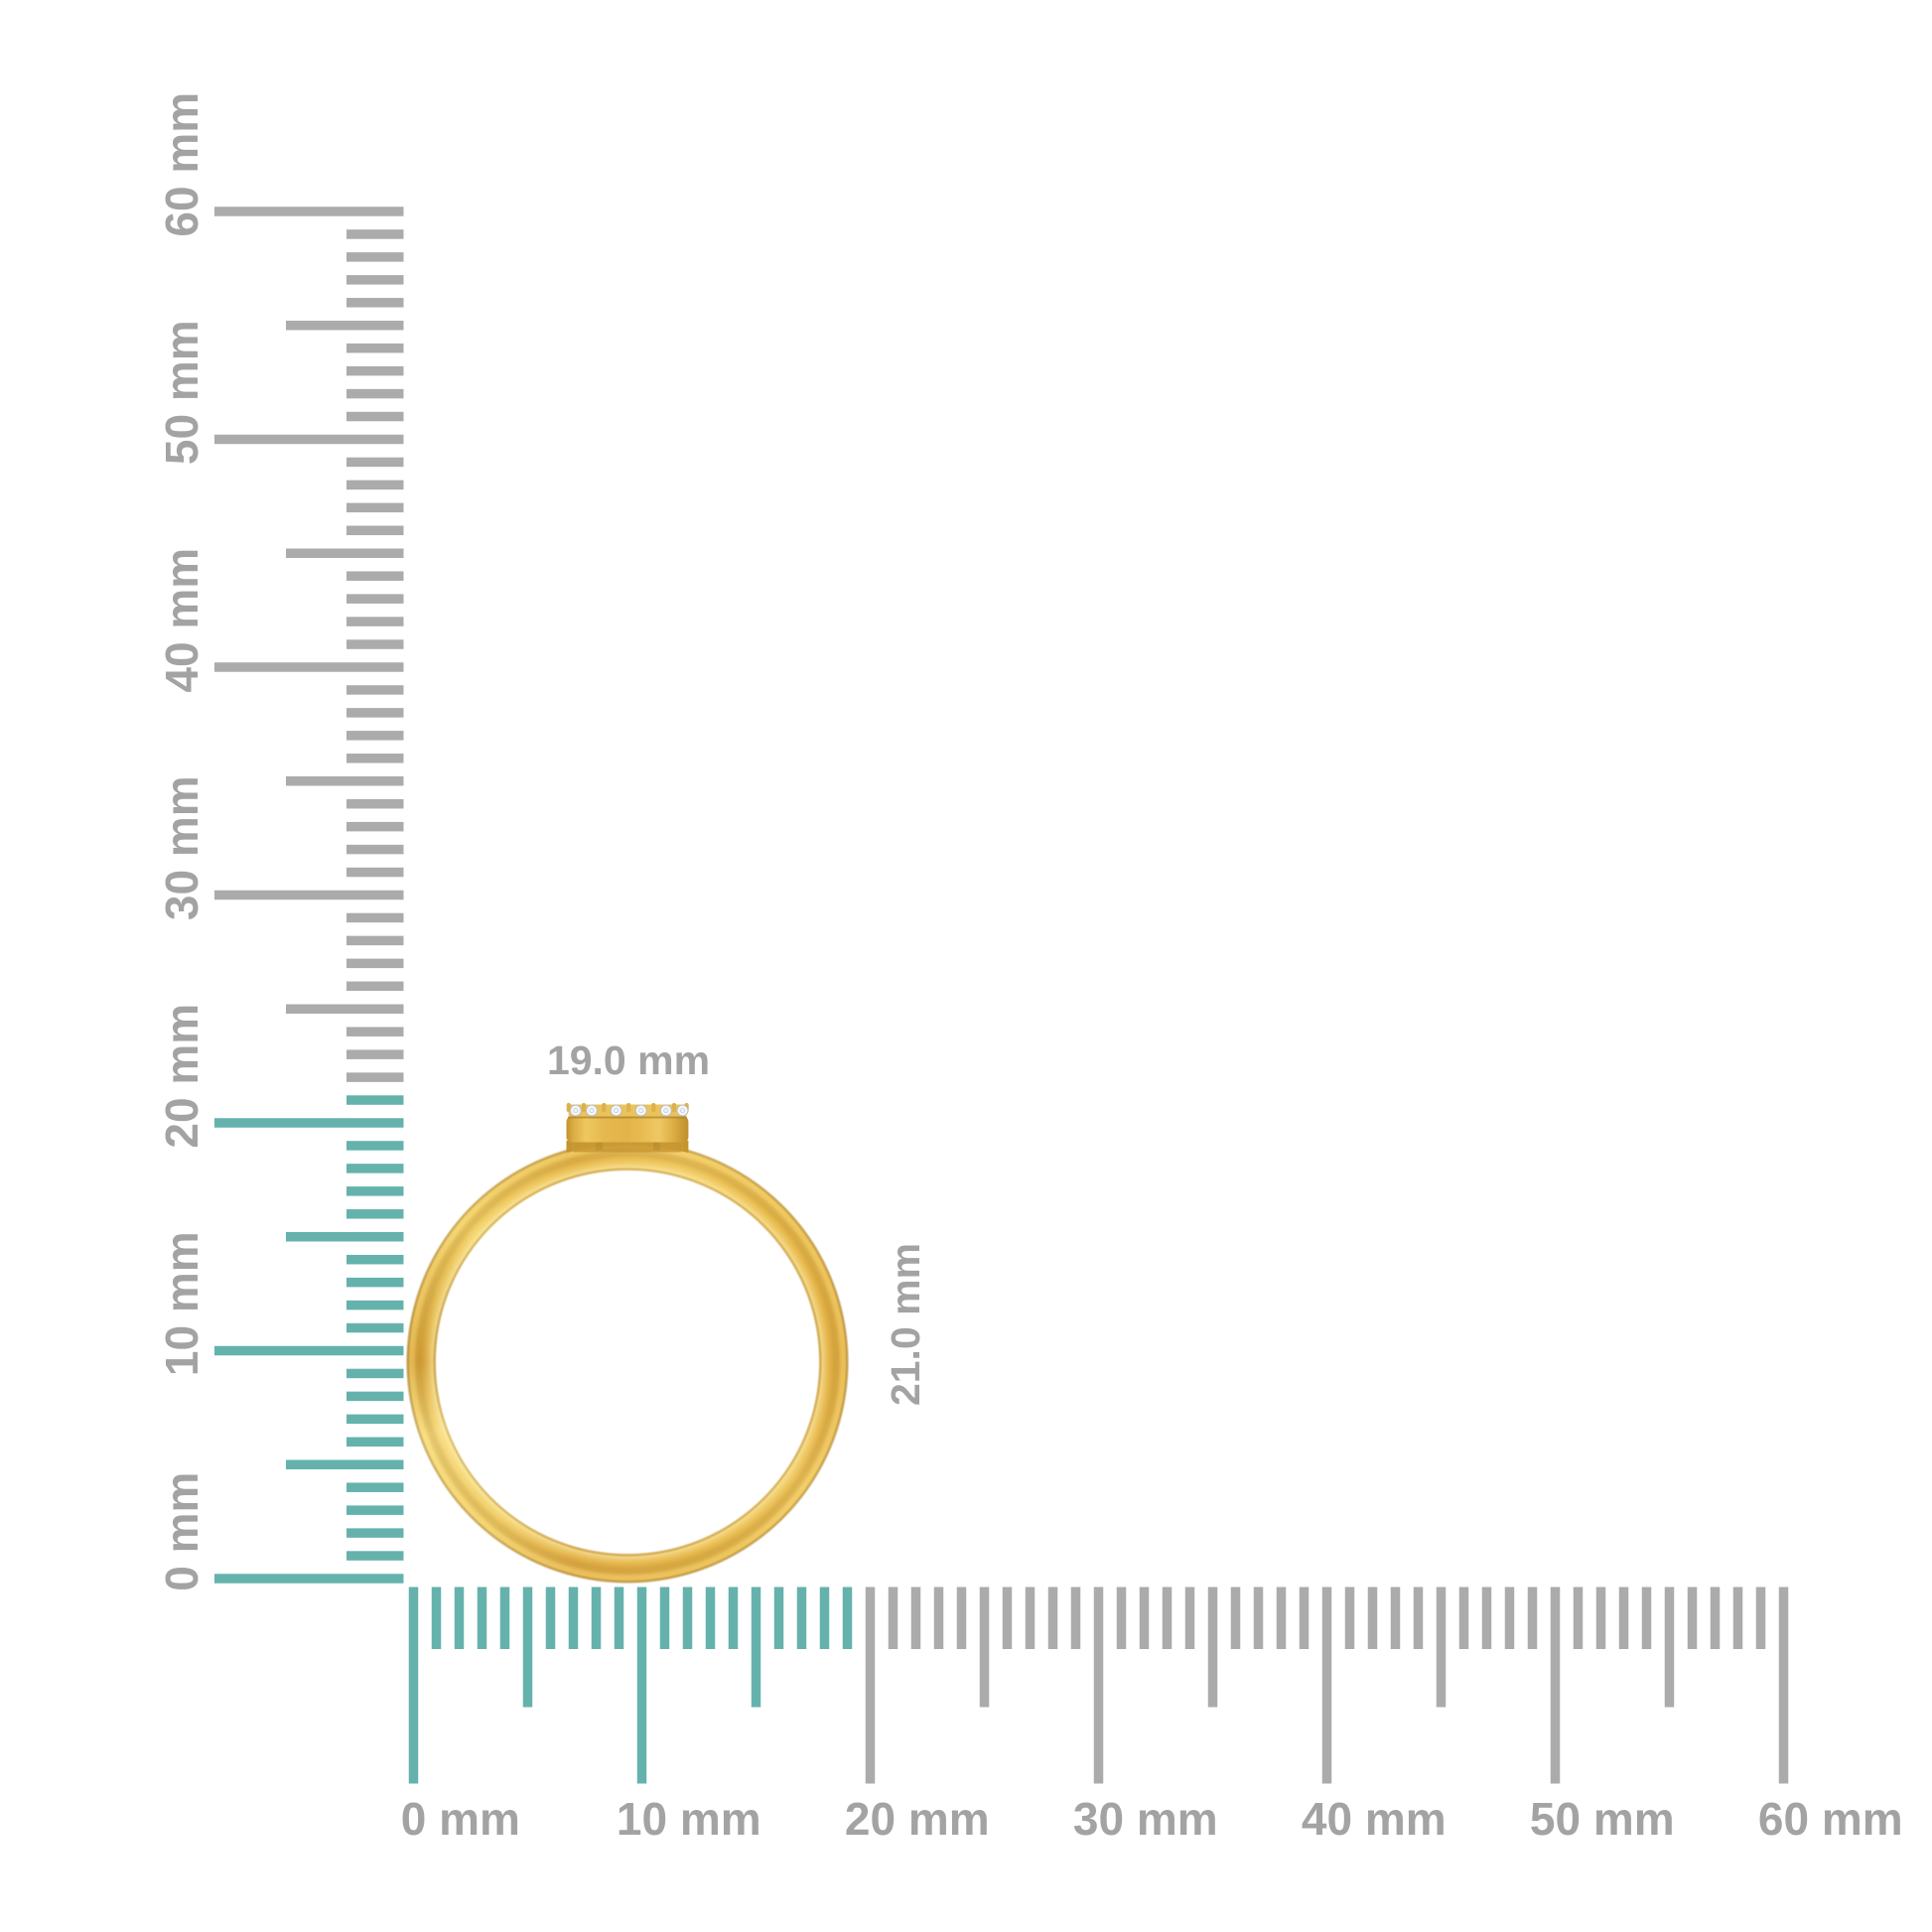 Image resolution: width=1932 pixels, height=1932 pixels. Describe the element at coordinates (629, 1060) in the screenshot. I see `svg-text: 19.0 mm` at that location.